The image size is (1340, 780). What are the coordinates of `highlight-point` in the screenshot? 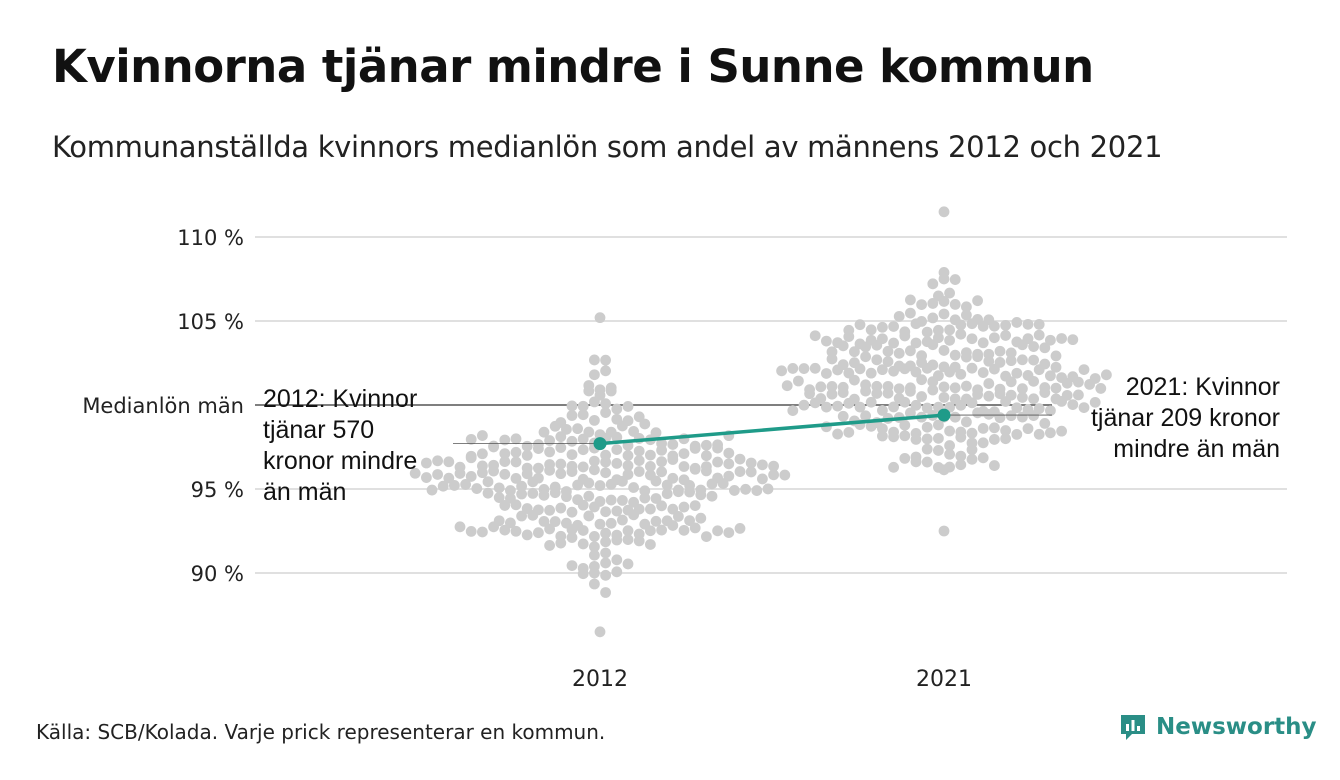 It's located at (600, 444).